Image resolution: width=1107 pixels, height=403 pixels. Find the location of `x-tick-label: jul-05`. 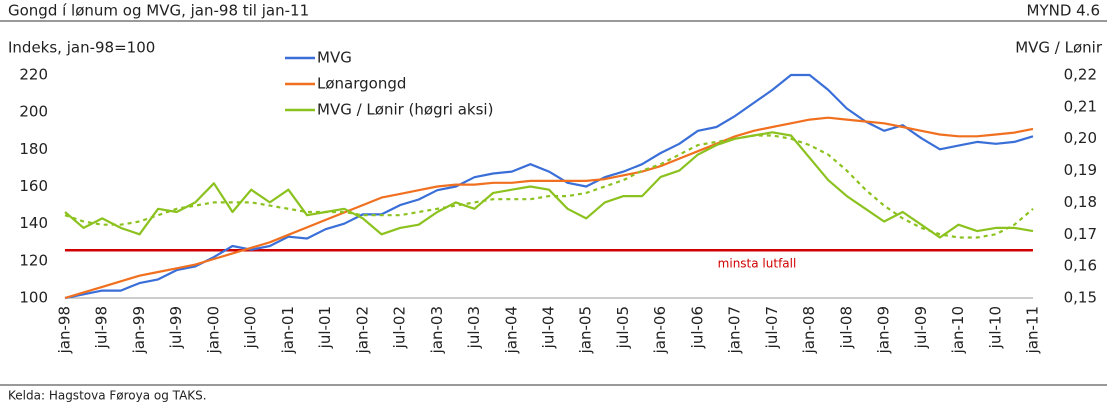

x-tick-label: jul-05 is located at coordinates (623, 327).